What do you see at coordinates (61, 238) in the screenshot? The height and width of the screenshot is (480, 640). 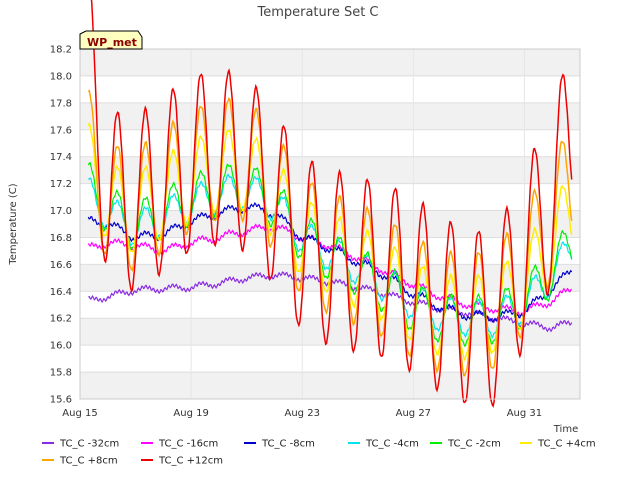 I see `y-tick-label: 16.8` at bounding box center [61, 238].